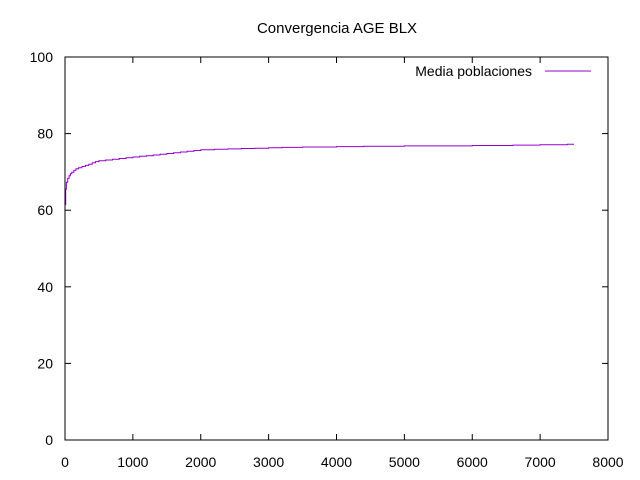 Image resolution: width=640 pixels, height=480 pixels. Describe the element at coordinates (336, 462) in the screenshot. I see `x-tick-label: 4000` at that location.